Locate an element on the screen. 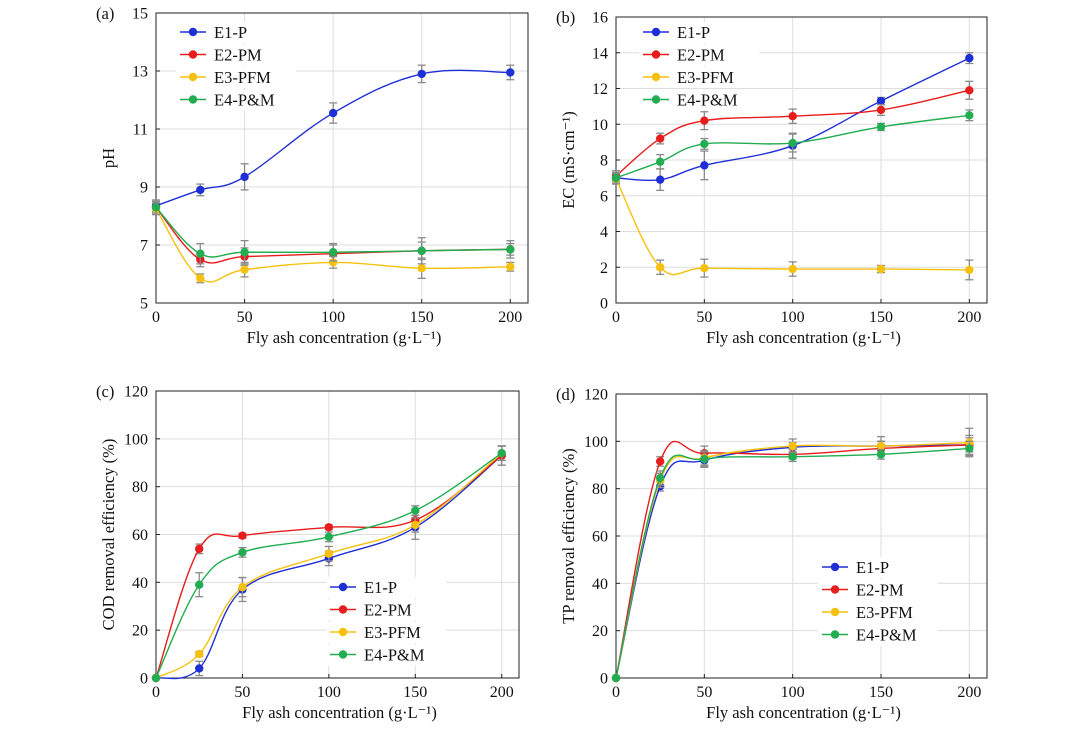 Image resolution: width=1080 pixels, height=731 pixels. x-tick-label: 150 is located at coordinates (881, 692).